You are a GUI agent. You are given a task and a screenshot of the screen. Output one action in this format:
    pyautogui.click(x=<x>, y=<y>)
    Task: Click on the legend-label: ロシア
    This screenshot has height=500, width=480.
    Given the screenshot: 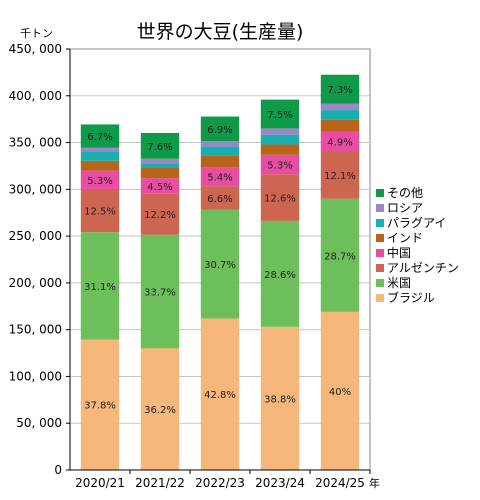 What is the action you would take?
    pyautogui.click(x=405, y=208)
    